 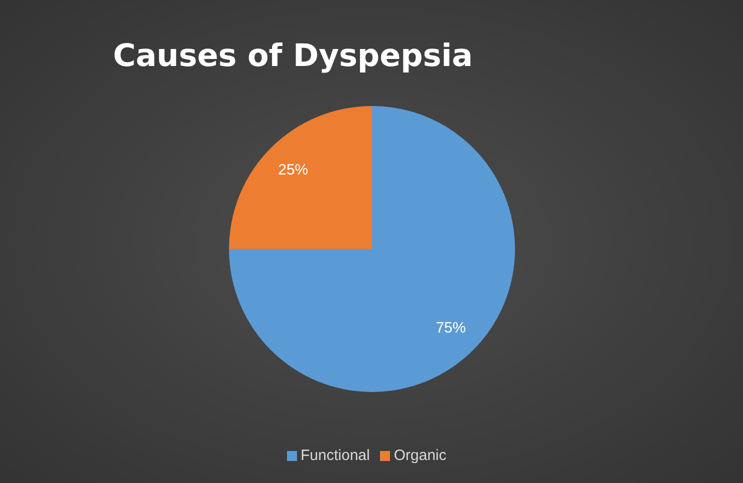 I want to click on chart-title: Causes of Dyspepsia, so click(x=293, y=56).